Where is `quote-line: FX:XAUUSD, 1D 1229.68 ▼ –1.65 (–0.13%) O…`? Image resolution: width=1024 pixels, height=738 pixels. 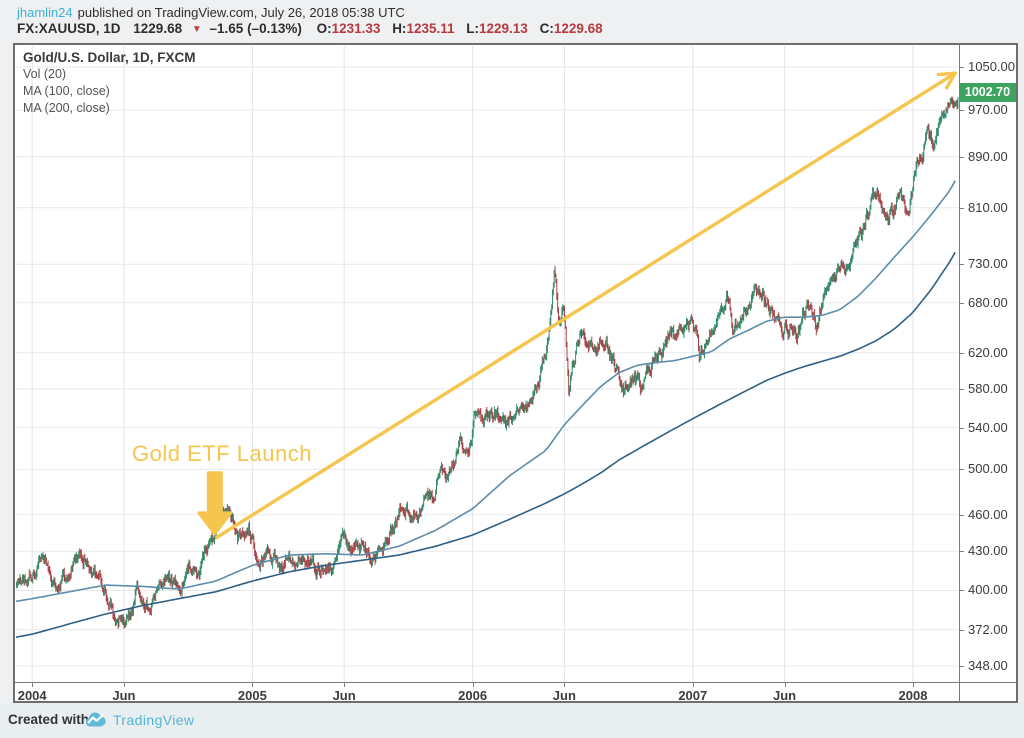
quote-line: FX:XAUUSD, 1D 1229.68 ▼ –1.65 (–0.13%) O… is located at coordinates (314, 28).